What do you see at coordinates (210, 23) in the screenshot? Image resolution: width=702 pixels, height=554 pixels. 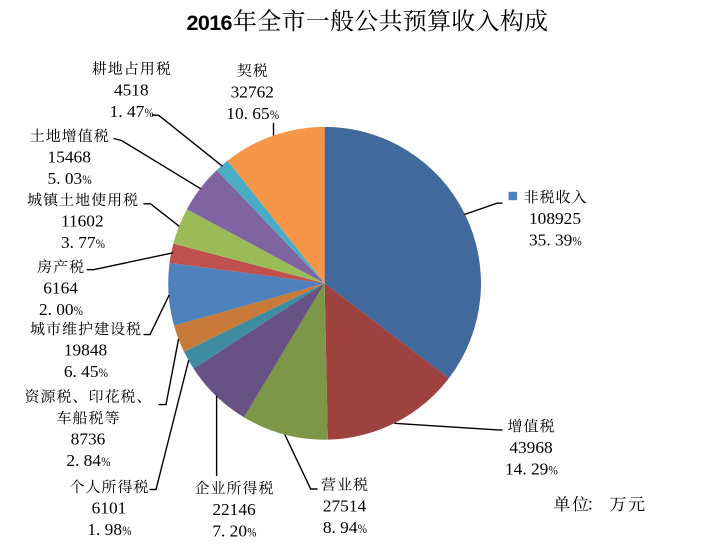 I see `svg-text: 2016` at bounding box center [210, 23].